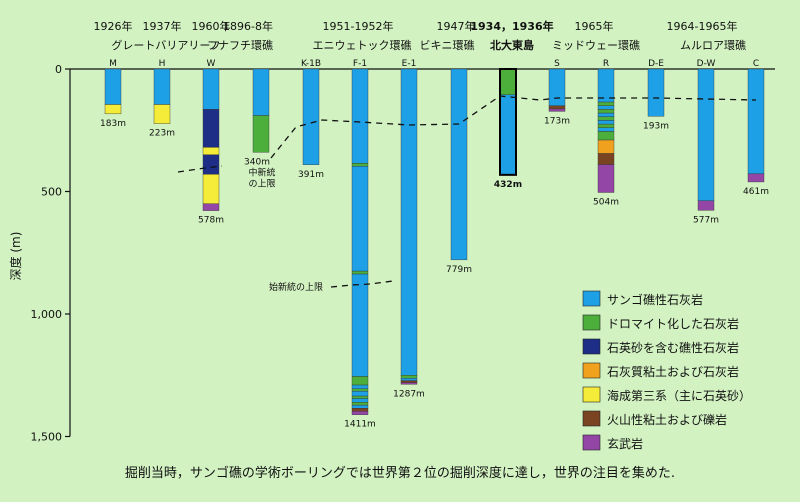 This screenshot has width=800, height=502. Describe the element at coordinates (713, 45) in the screenshot. I see `site-name: ムルロア環礁` at that location.